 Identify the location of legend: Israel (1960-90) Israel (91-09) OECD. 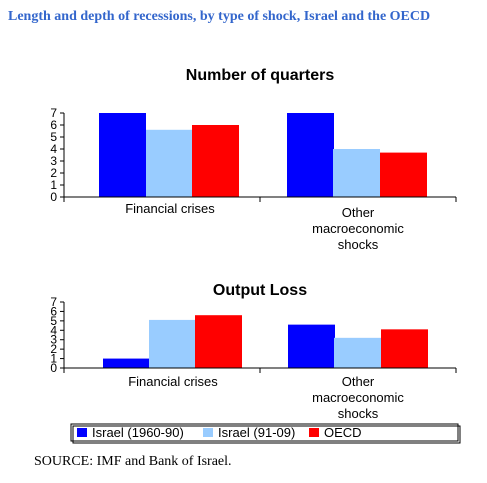
(265, 433).